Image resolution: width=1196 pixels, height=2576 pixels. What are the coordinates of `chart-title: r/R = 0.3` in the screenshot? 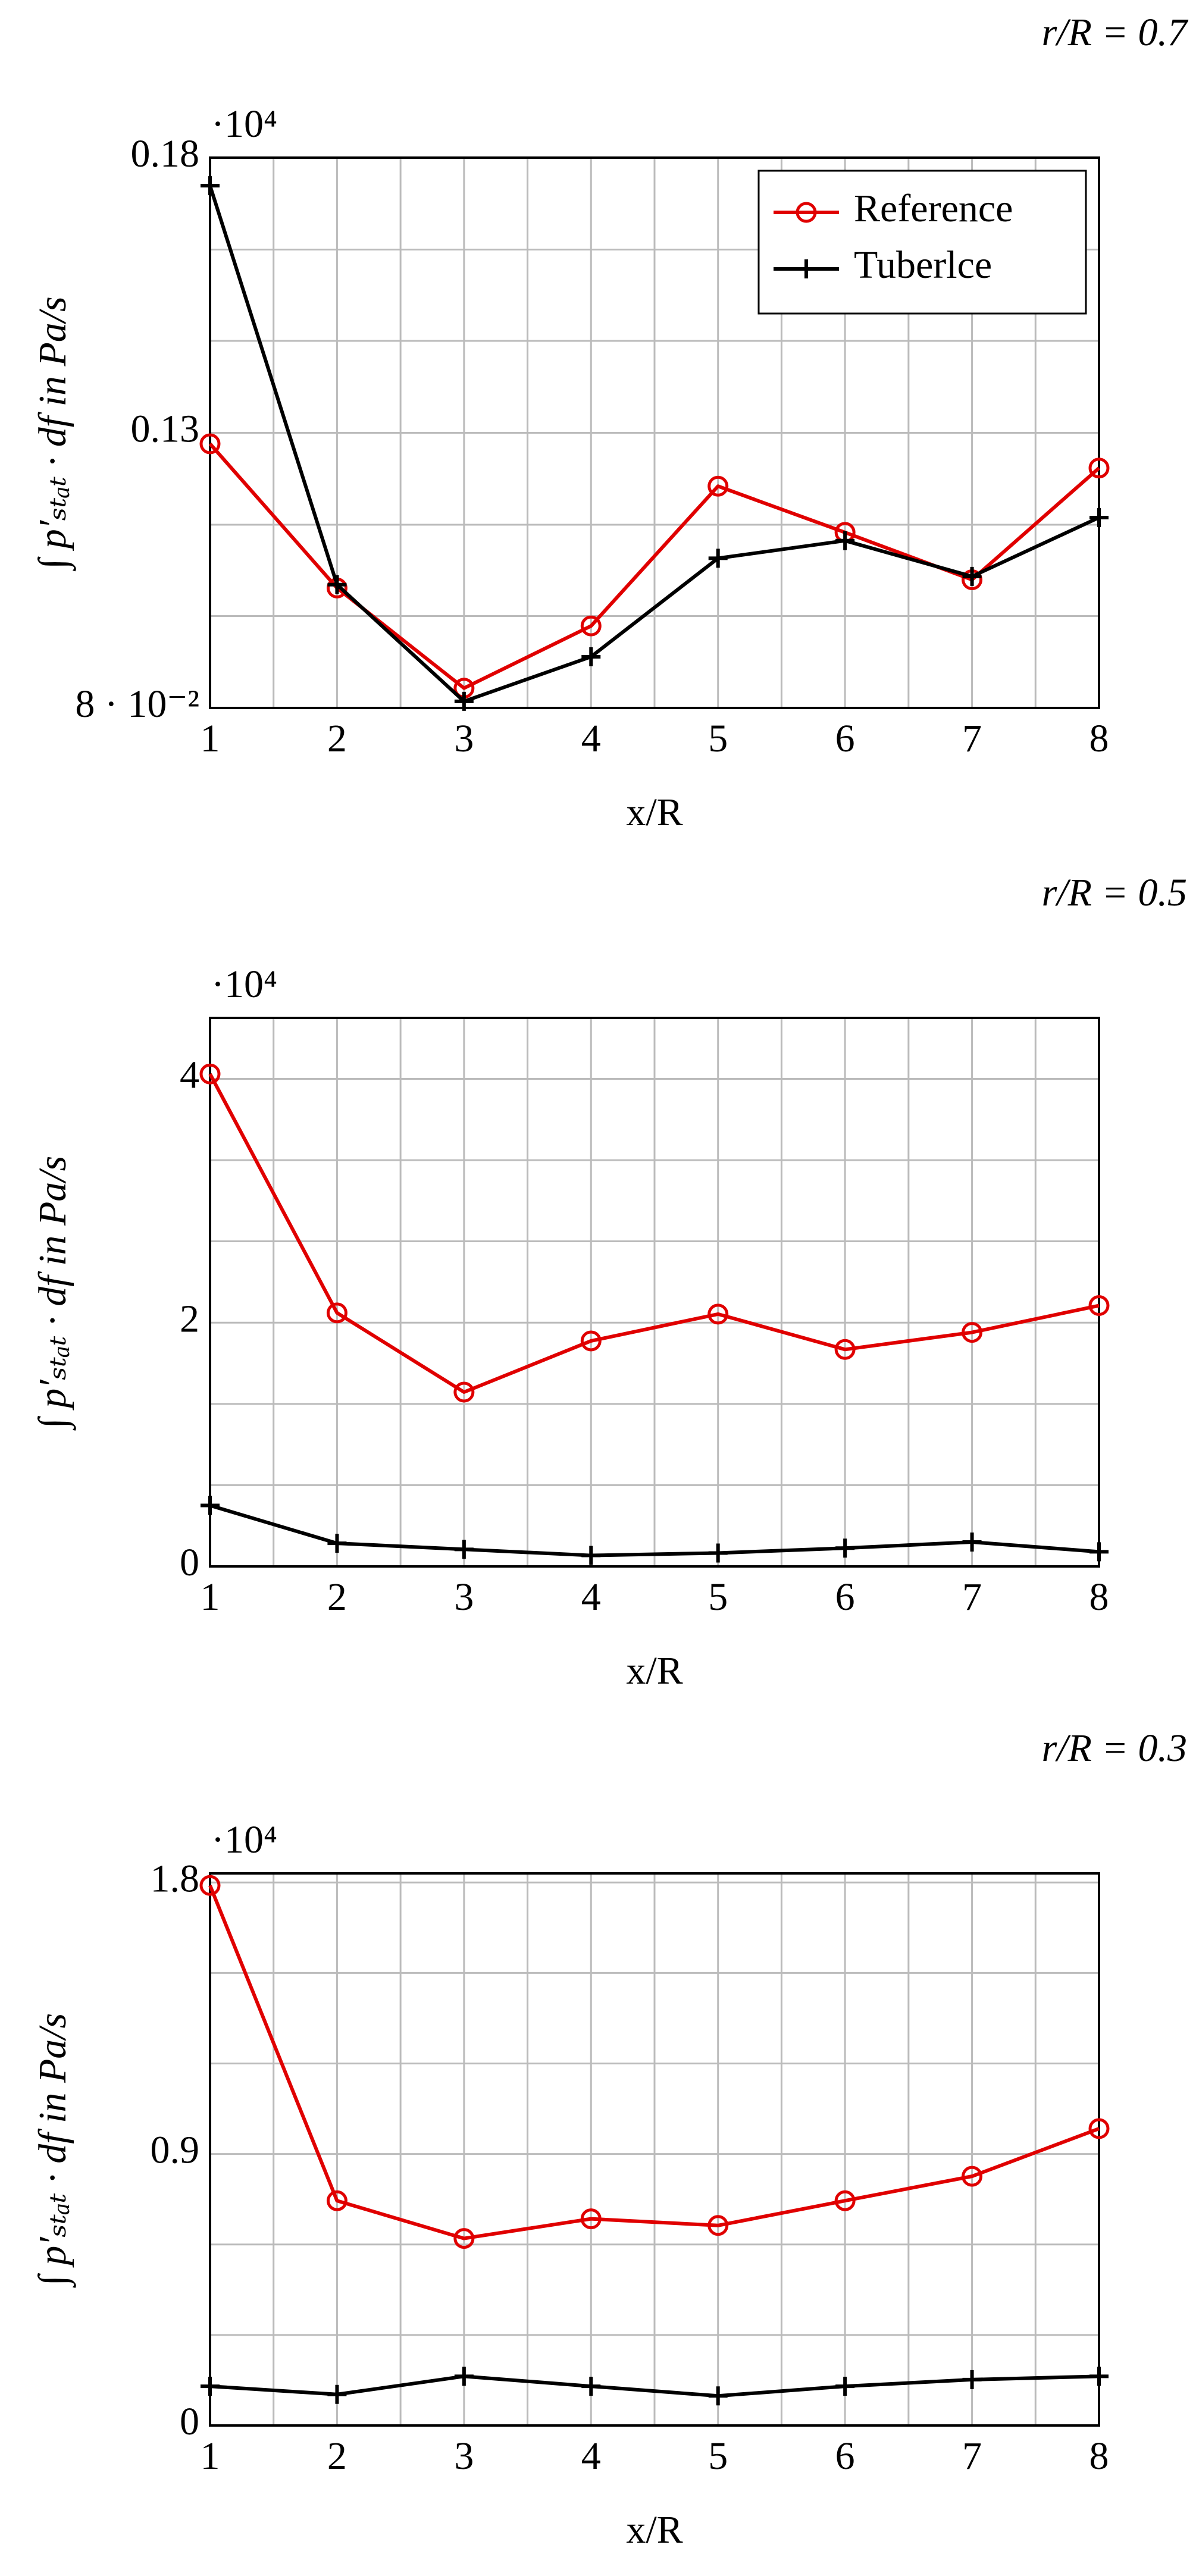 It's located at (1114, 1748).